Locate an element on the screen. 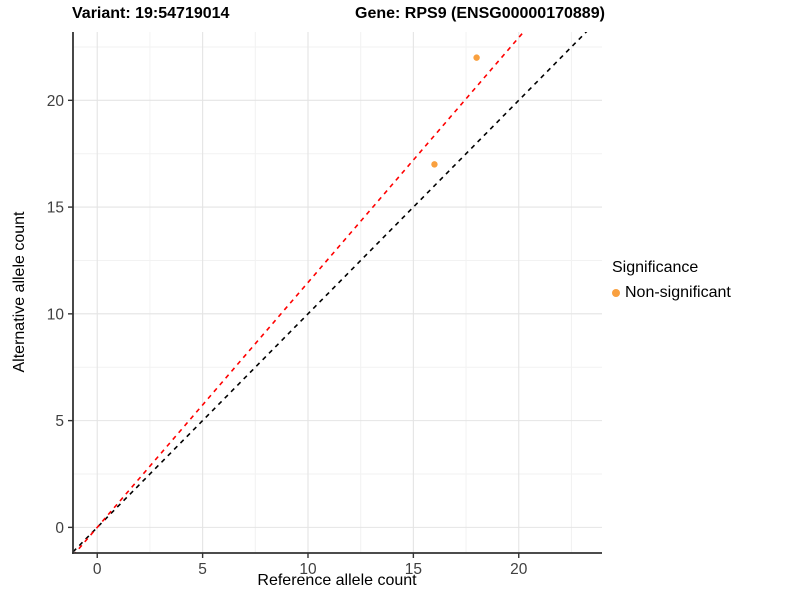  y-tick-label: 5 is located at coordinates (59, 421).